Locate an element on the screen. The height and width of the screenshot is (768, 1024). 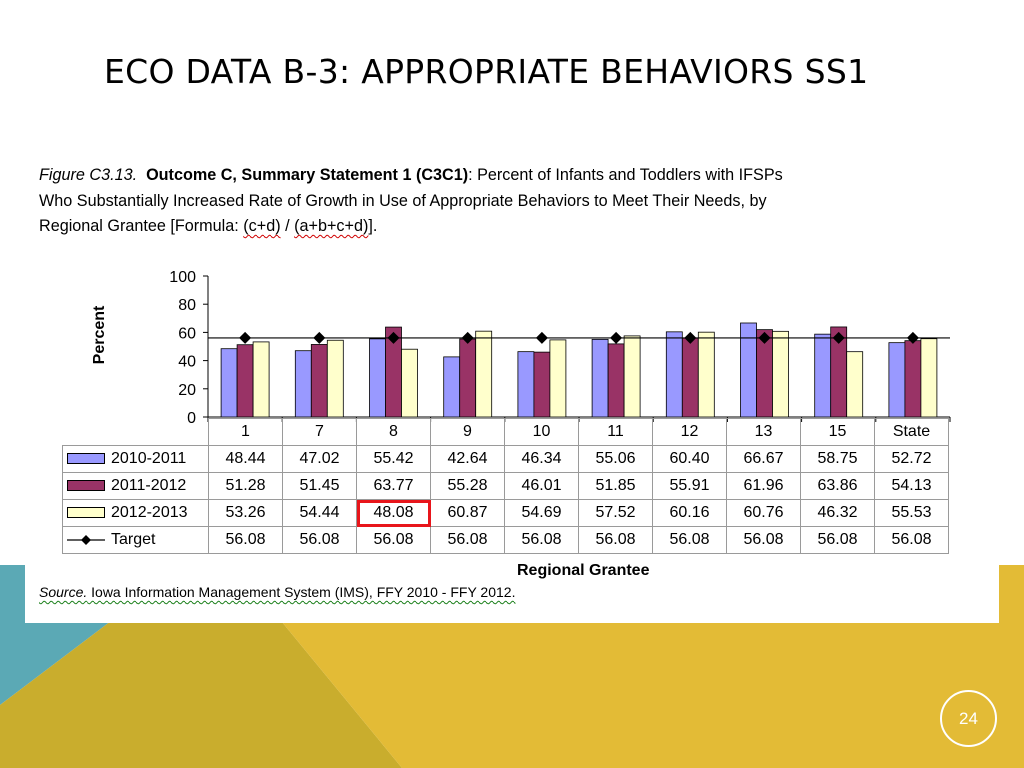
legend-entry: 2012-2013 is located at coordinates (135, 513).